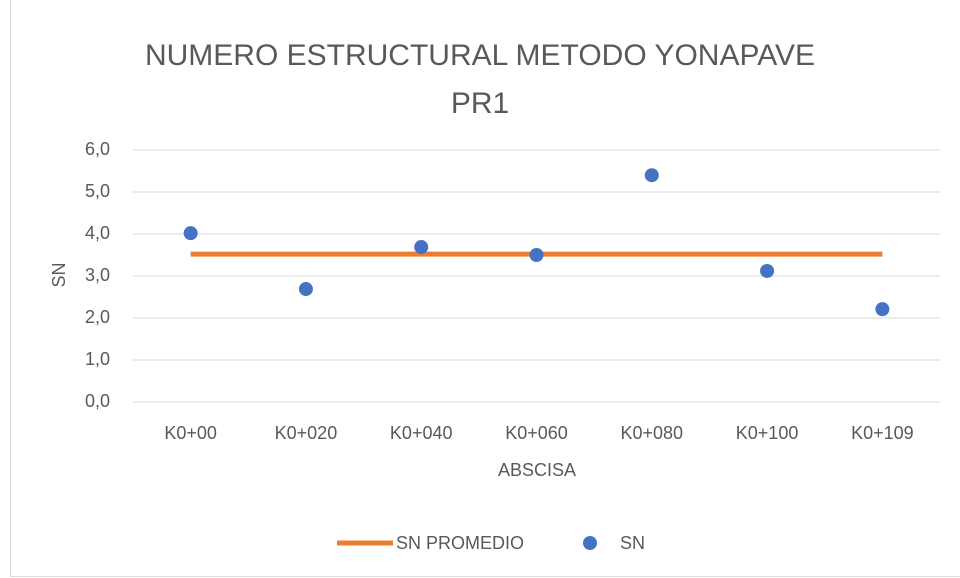  Describe the element at coordinates (97, 149) in the screenshot. I see `y-tick-label: 6,0` at that location.